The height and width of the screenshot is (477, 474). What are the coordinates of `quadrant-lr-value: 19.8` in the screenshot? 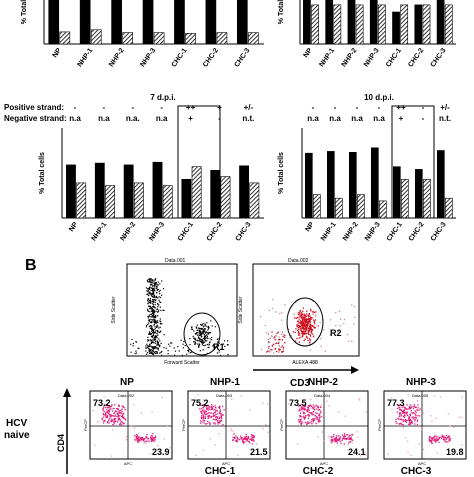 It's located at (455, 452).